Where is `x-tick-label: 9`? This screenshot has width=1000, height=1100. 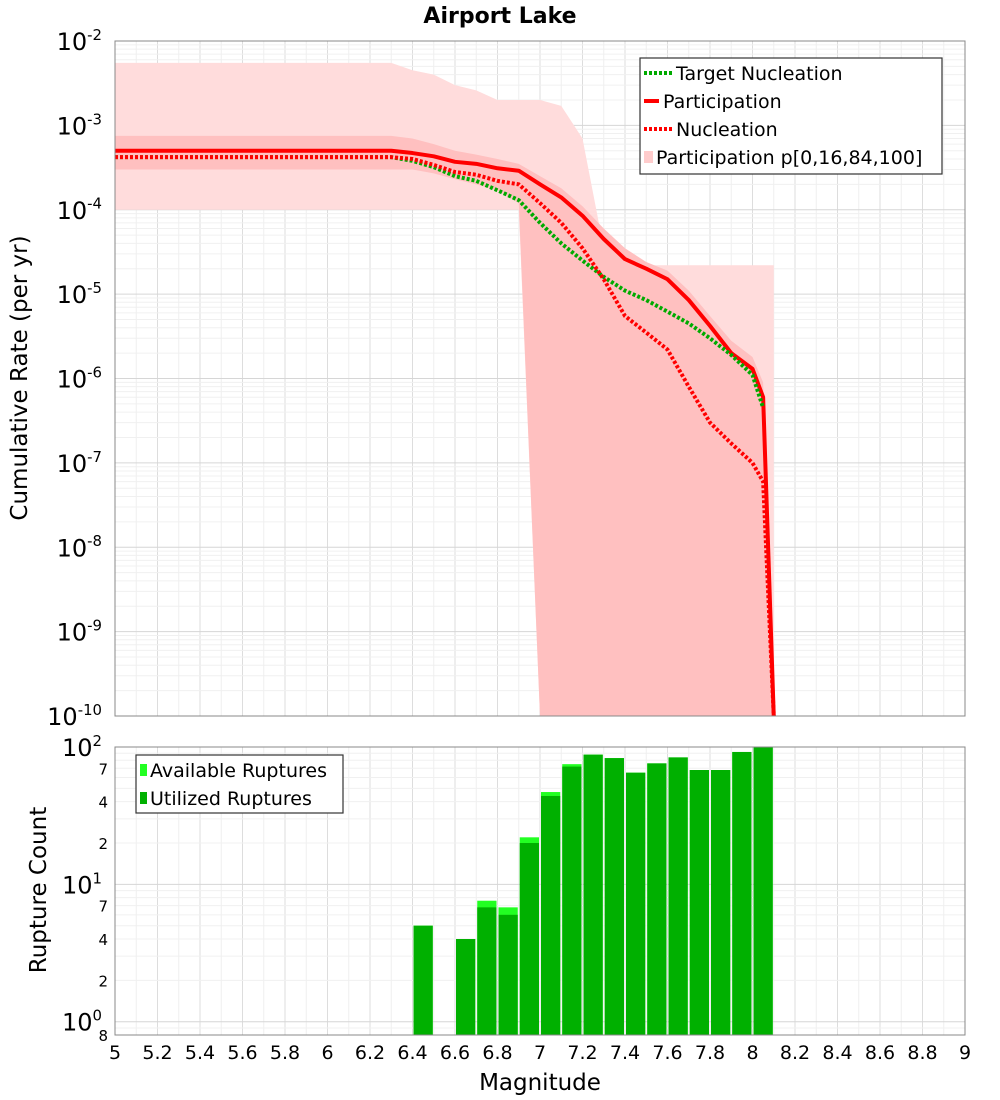 x-tick-label: 9 is located at coordinates (965, 1053).